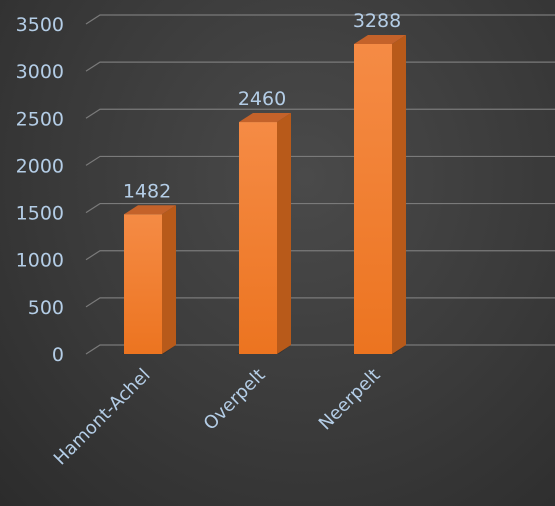 This screenshot has width=555, height=506. Describe the element at coordinates (40, 261) in the screenshot. I see `y-tick-label: 1000` at that location.